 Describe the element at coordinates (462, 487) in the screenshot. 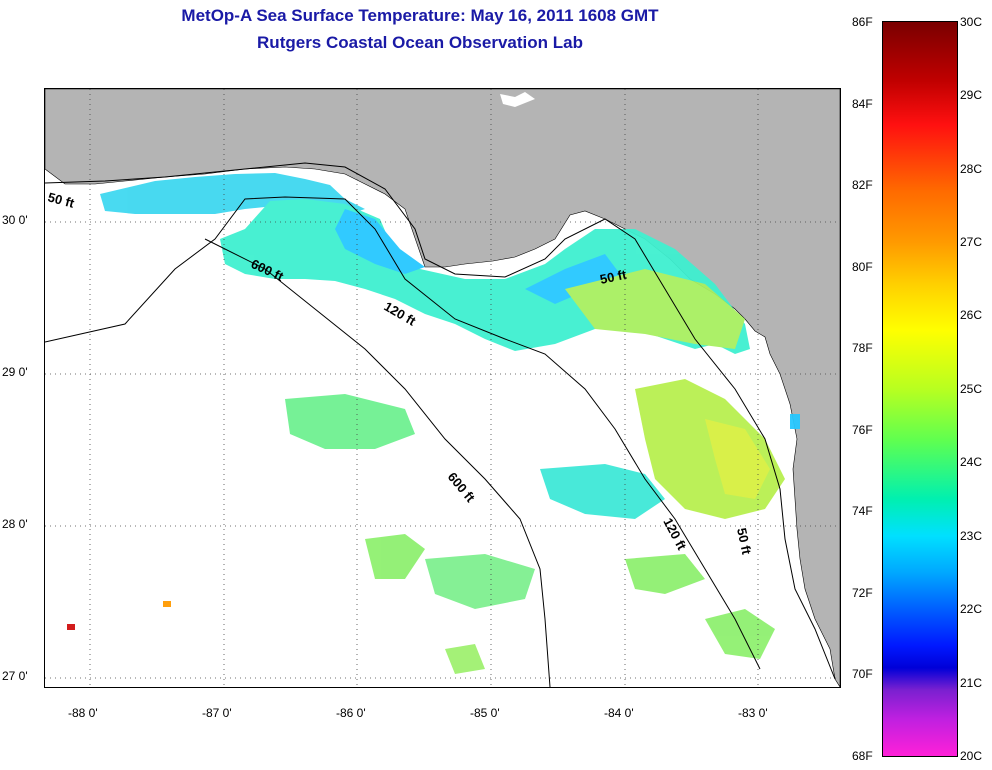

I see `contour-label: 600 ft` at that location.